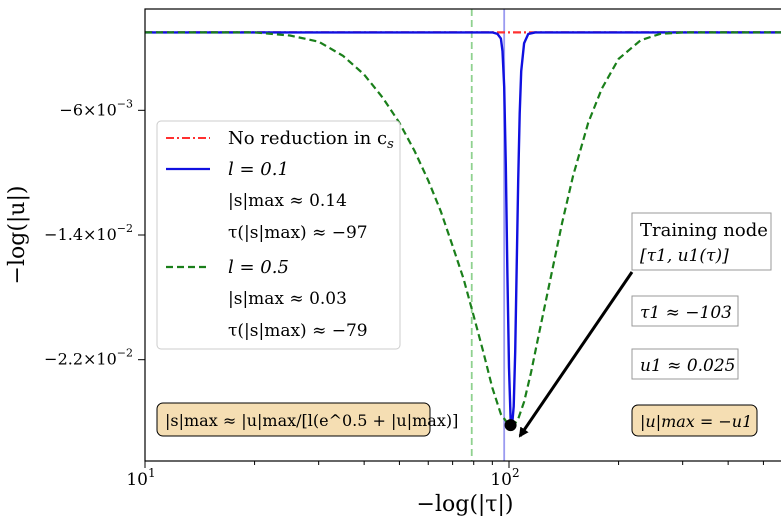  I want to click on u1-text: u1 ≈ 0.025, so click(687, 366).